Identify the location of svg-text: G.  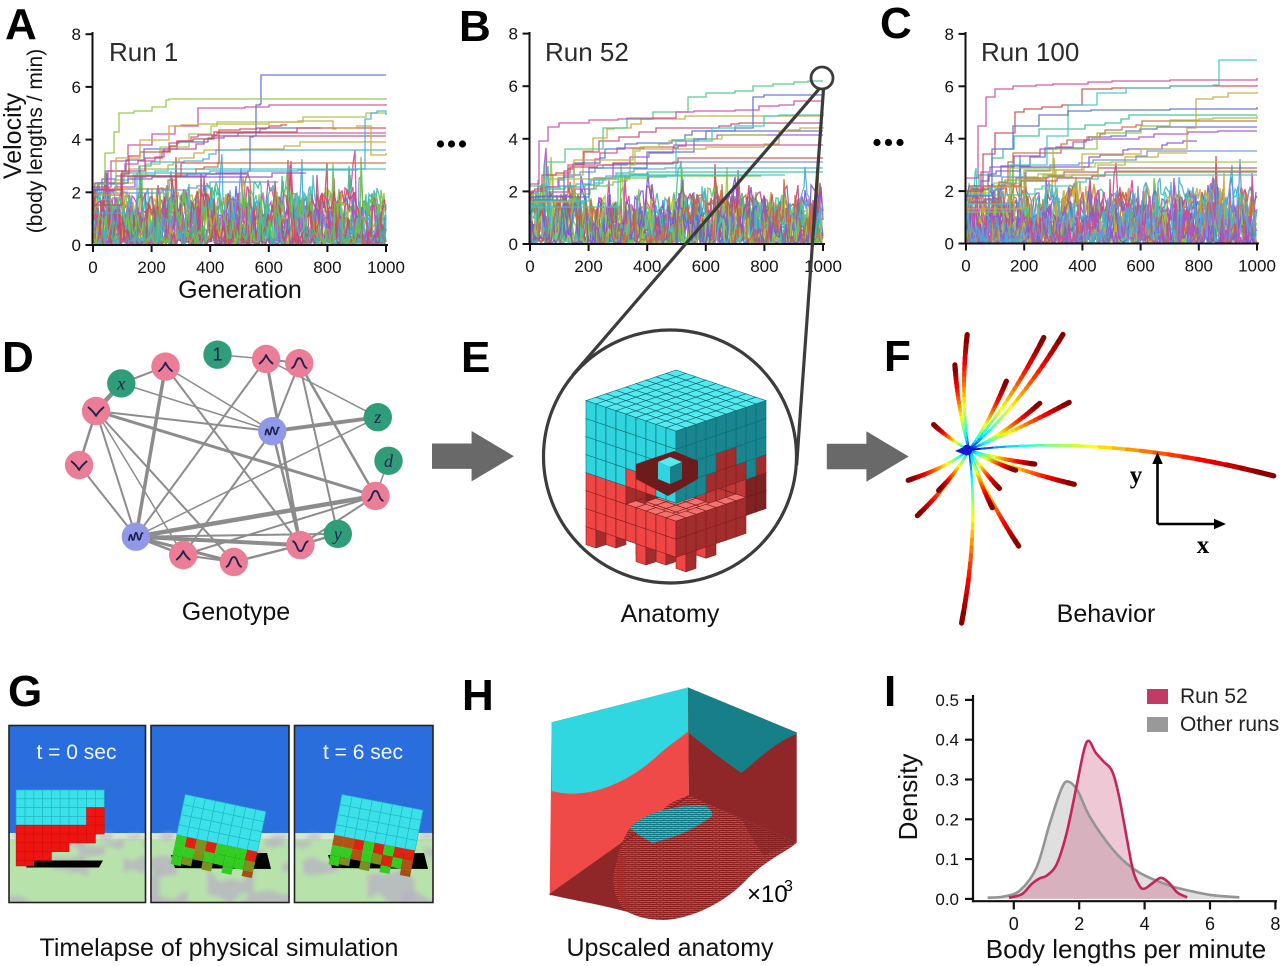
(25, 691).